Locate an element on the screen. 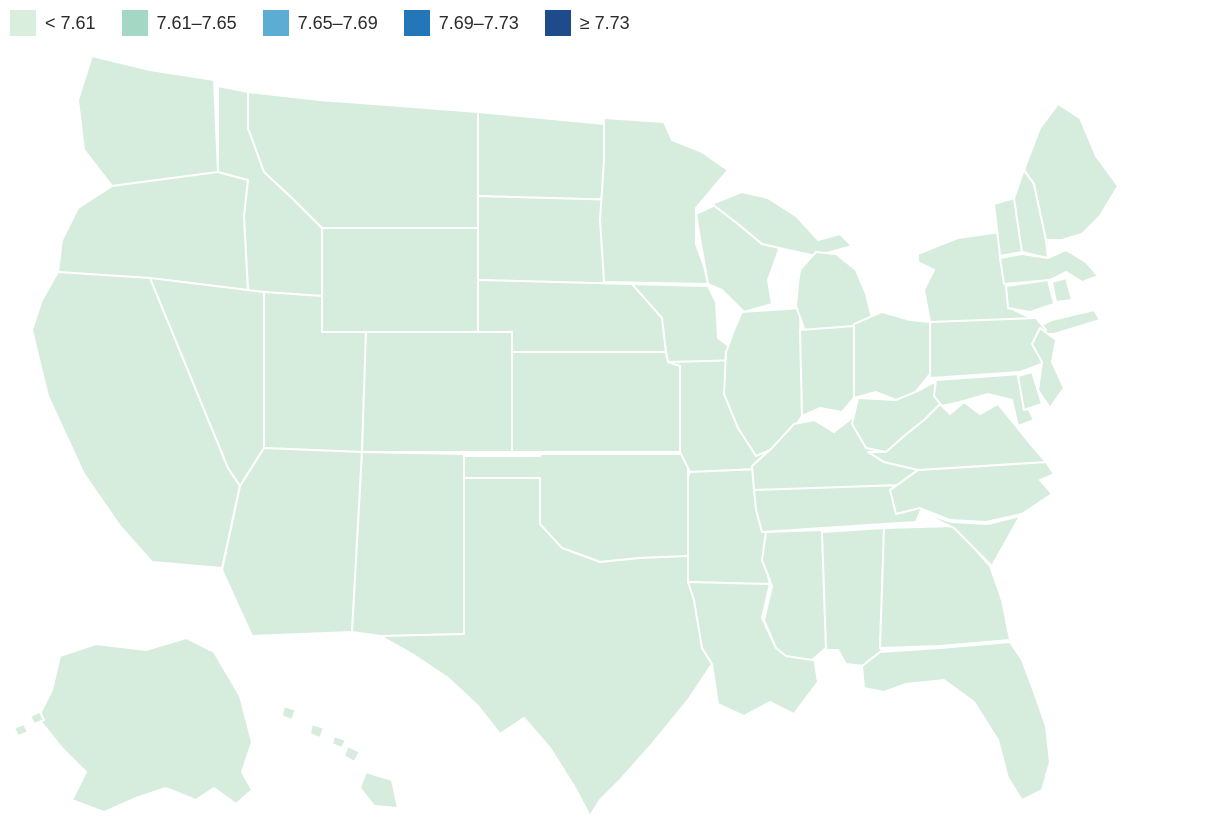 The width and height of the screenshot is (1220, 830). state-new-jersey is located at coordinates (1048, 368).